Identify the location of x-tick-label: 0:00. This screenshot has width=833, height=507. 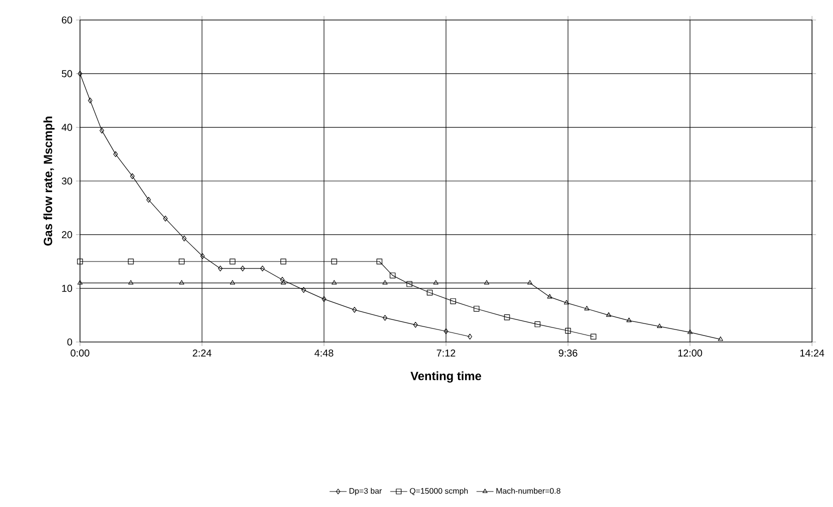
(80, 353).